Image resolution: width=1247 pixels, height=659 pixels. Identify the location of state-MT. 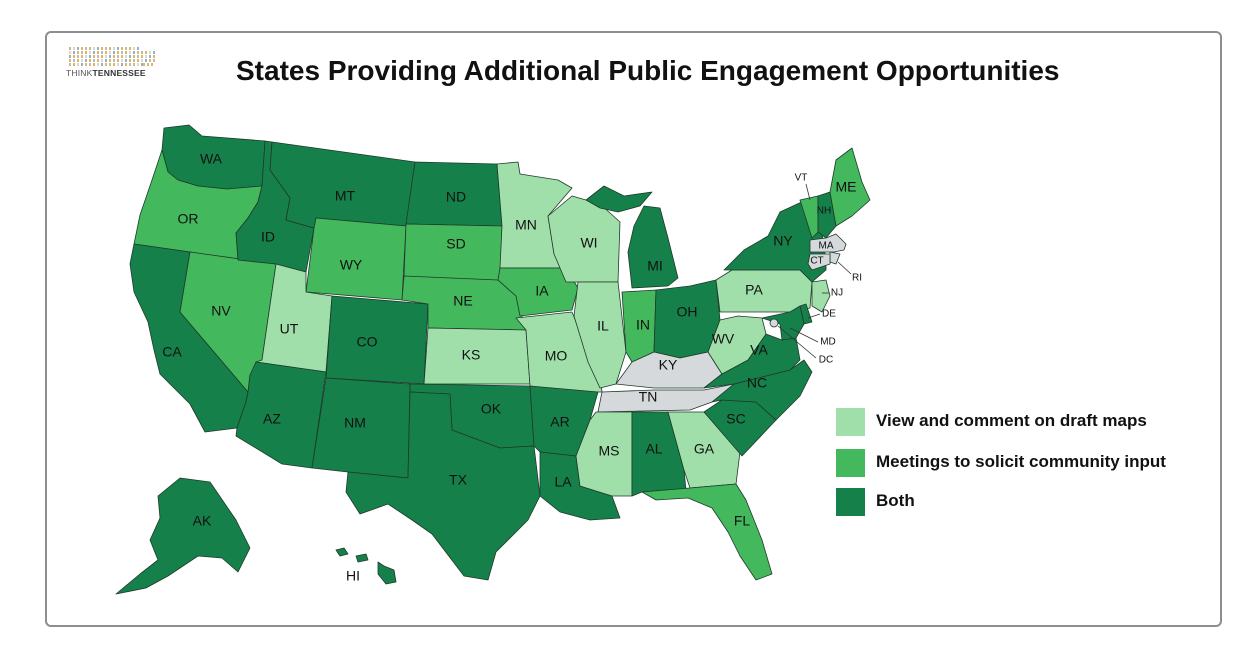
(342, 185).